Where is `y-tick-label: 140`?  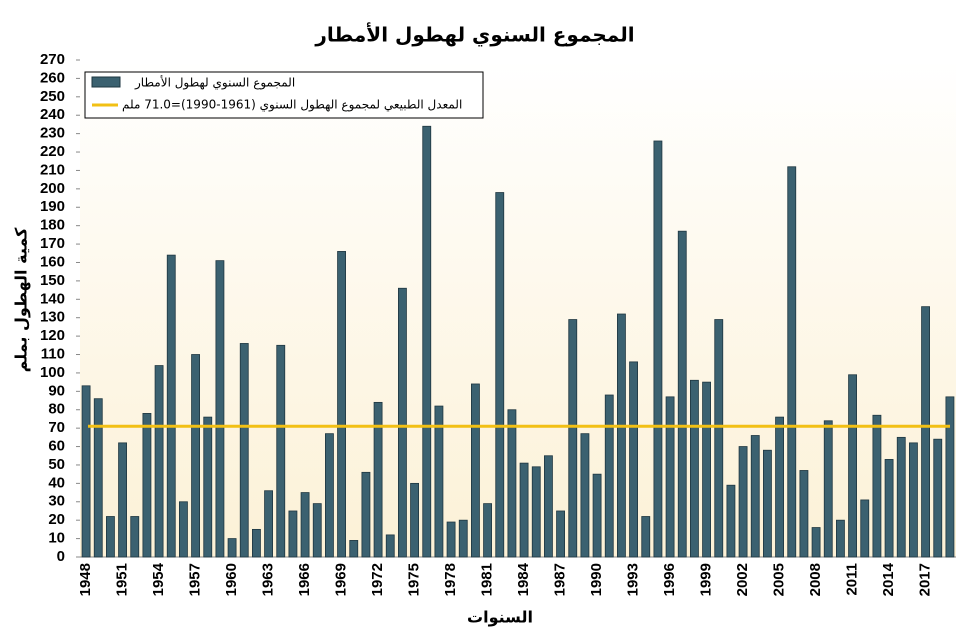 y-tick-label: 140 is located at coordinates (52, 298).